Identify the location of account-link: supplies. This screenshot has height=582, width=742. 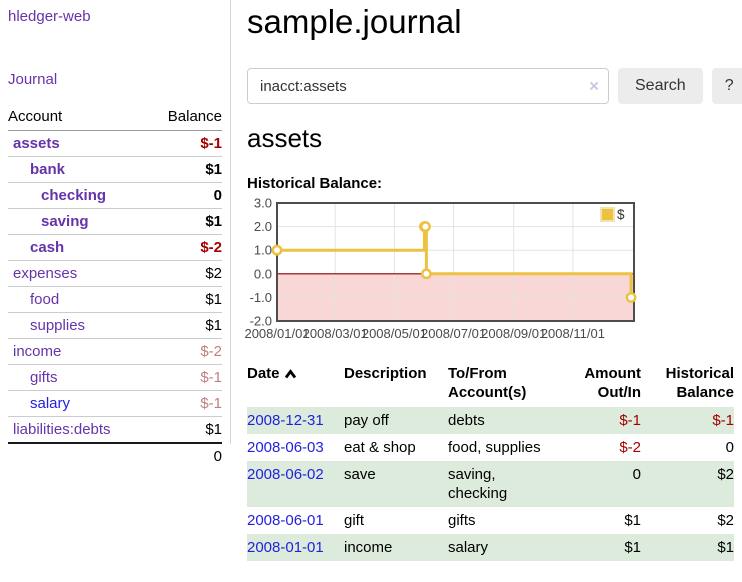
(58, 325).